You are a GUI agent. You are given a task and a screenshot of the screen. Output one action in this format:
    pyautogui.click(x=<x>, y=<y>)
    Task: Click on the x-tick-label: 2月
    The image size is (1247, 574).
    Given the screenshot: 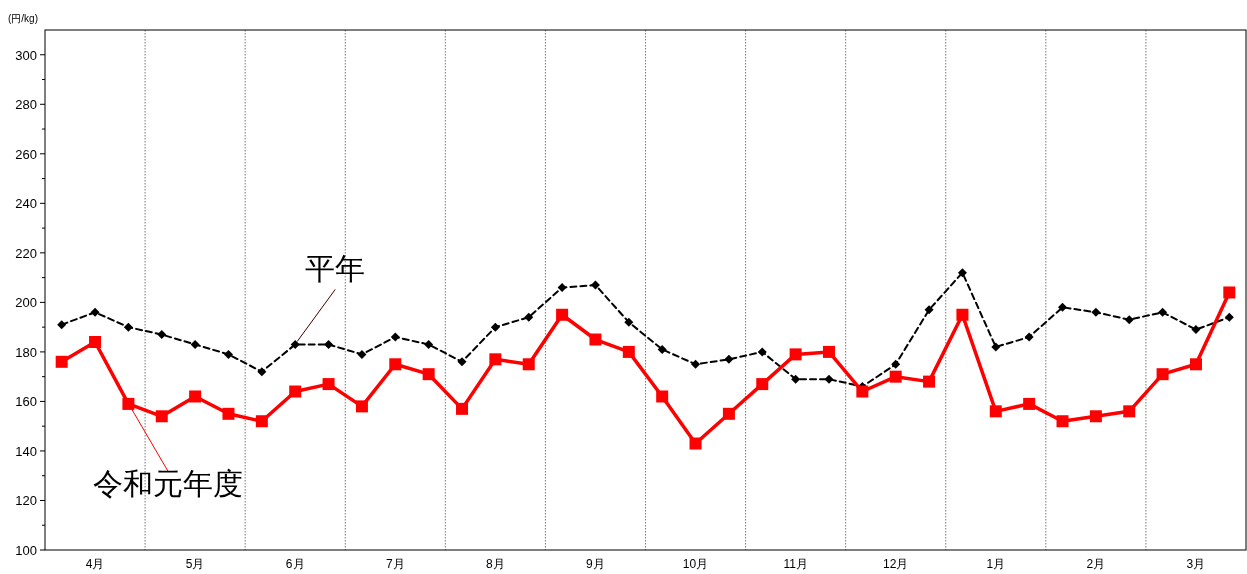 What is the action you would take?
    pyautogui.click(x=1096, y=564)
    